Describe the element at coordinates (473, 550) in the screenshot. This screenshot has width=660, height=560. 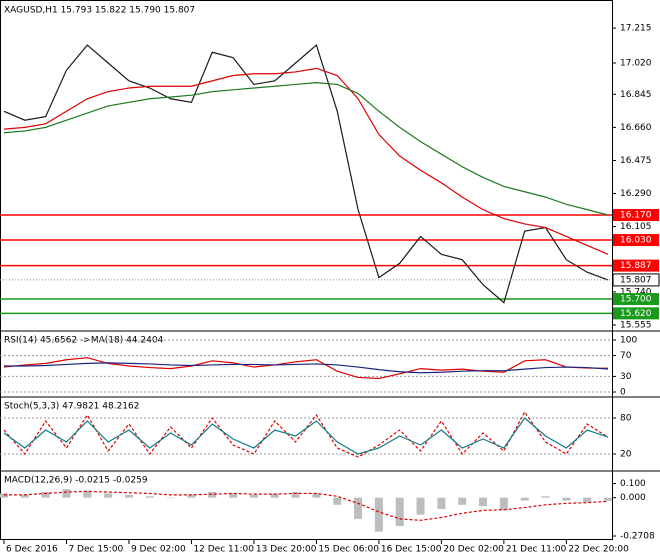
I see `x-tick-label: 20 Dec 02:00` at that location.